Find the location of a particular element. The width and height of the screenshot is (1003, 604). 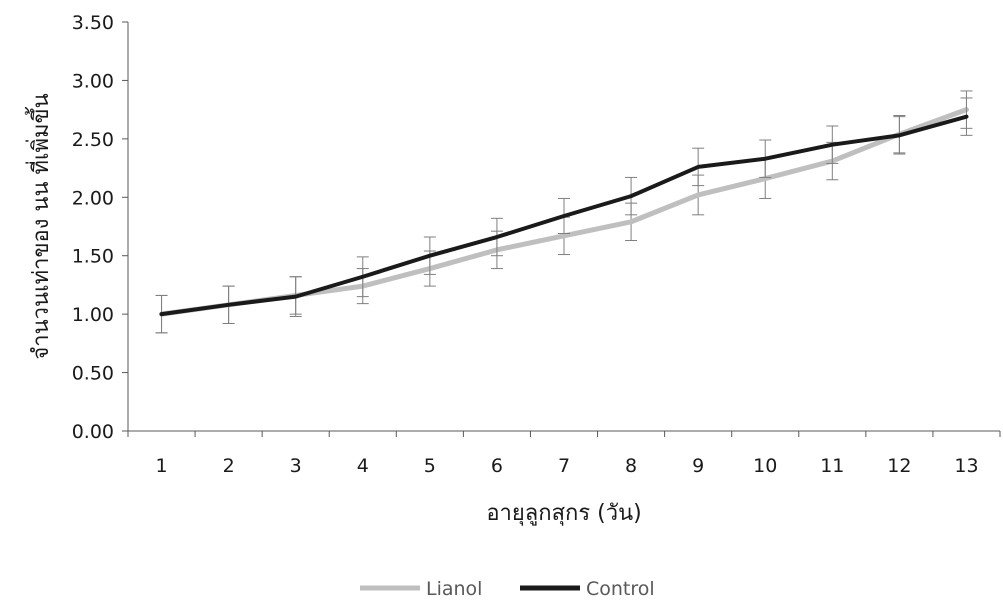

y-tick-label: 1.50 is located at coordinates (93, 257).